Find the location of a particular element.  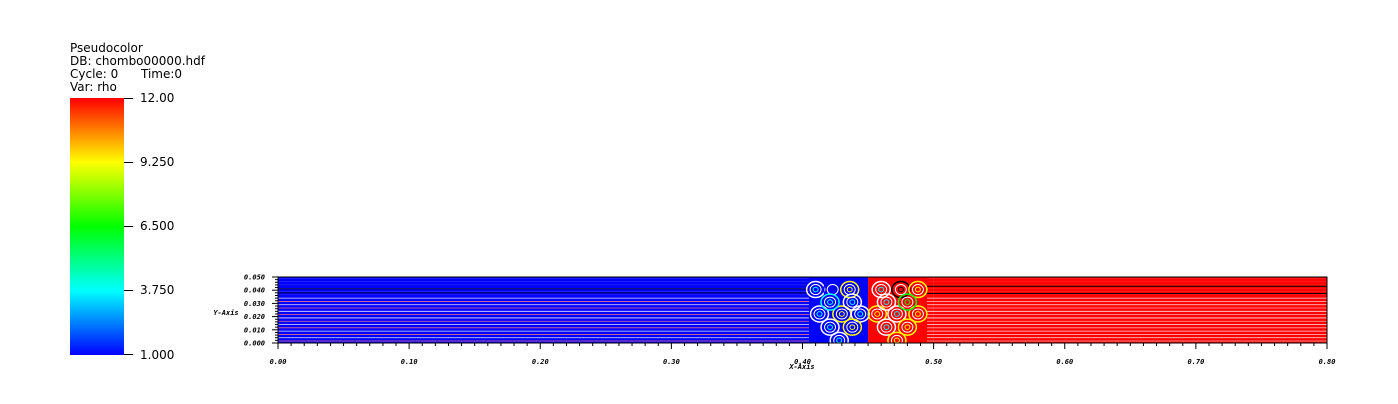

legend-db: DB: chombo00000.hdf is located at coordinates (137, 61).